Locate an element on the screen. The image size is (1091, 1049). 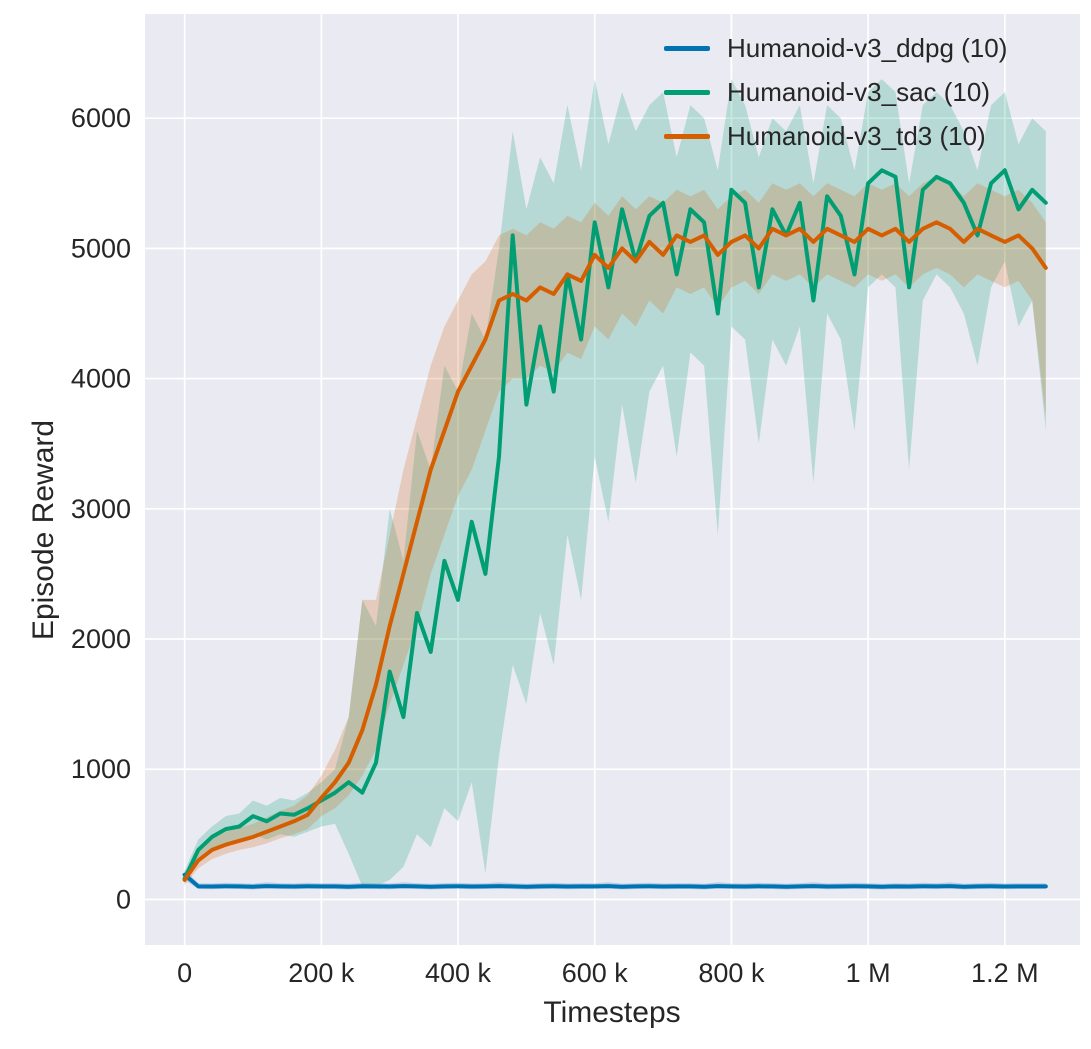
legend-swatch-ddpg is located at coordinates (687, 48).